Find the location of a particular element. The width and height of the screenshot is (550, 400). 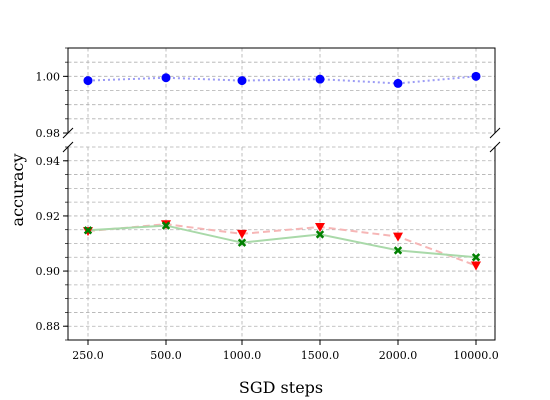

x-tick-label: 2000.0 is located at coordinates (398, 355).